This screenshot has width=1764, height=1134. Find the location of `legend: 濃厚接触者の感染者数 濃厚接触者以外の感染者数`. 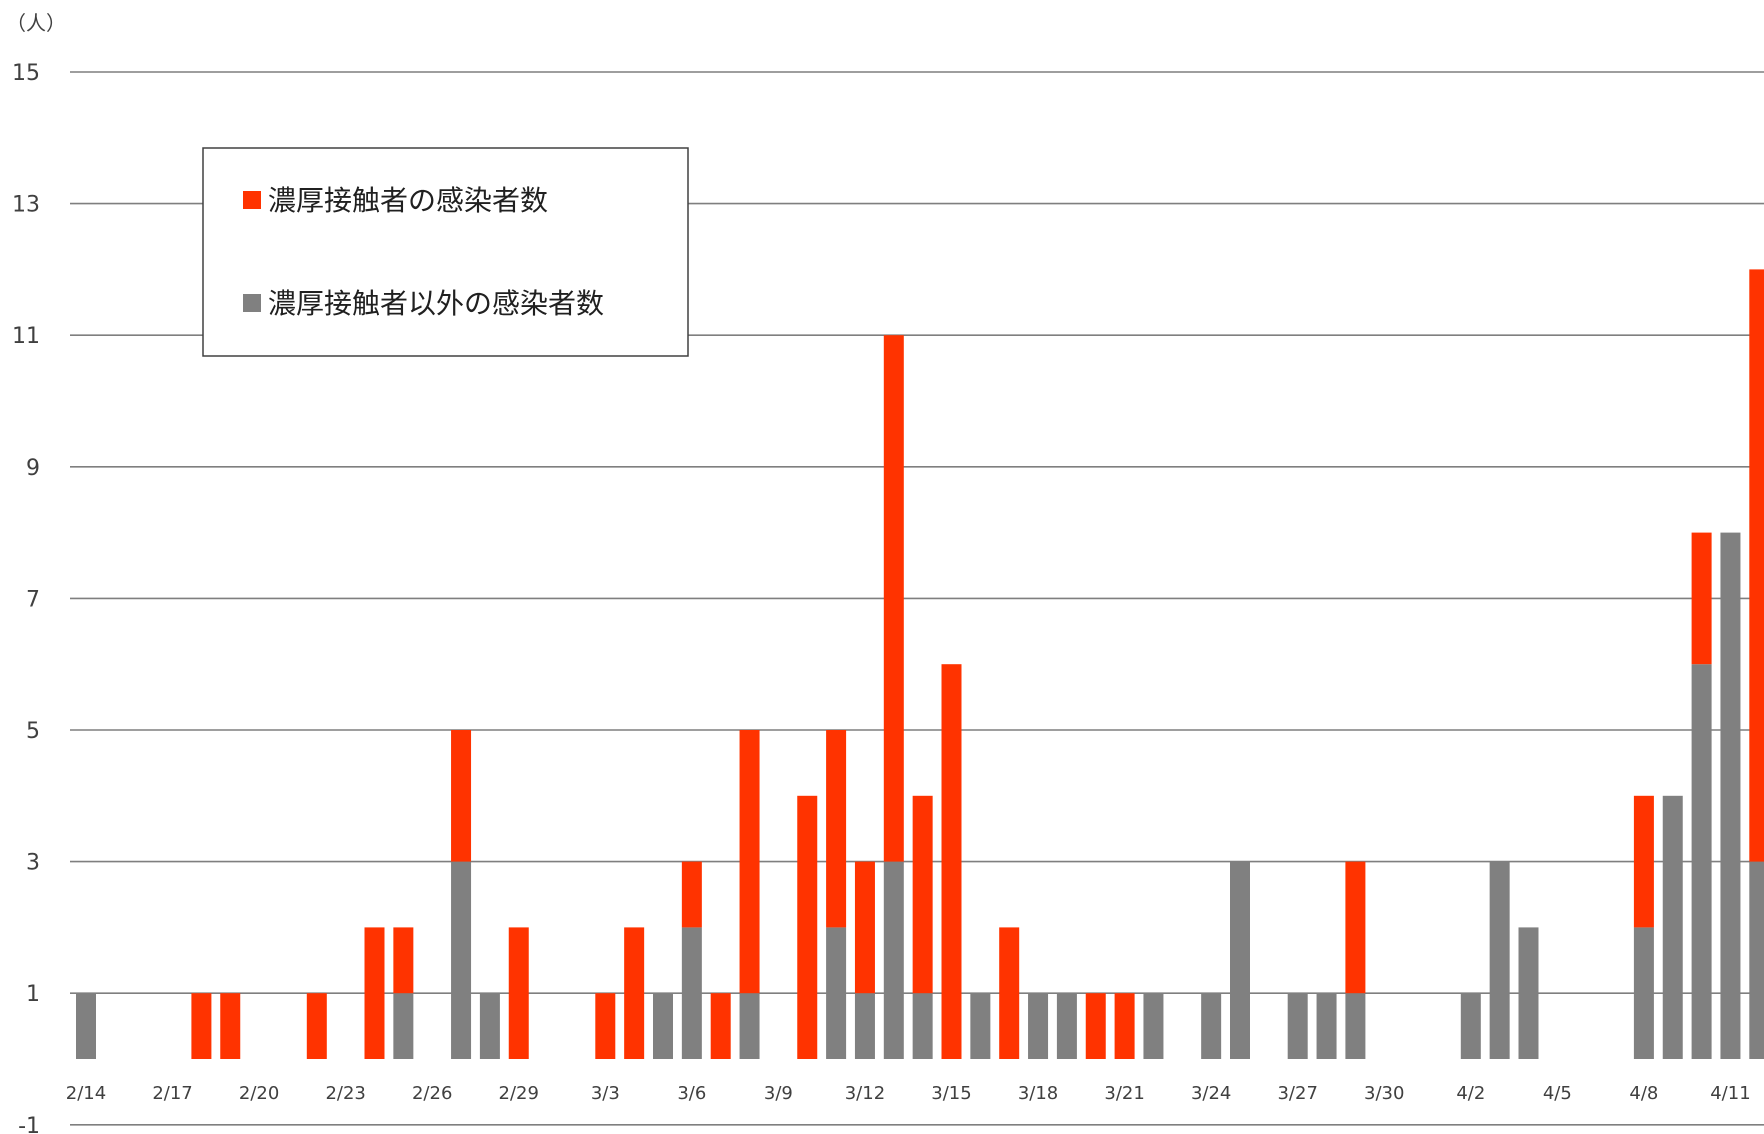

legend: 濃厚接触者の感染者数 濃厚接触者以外の感染者数 is located at coordinates (445, 252).